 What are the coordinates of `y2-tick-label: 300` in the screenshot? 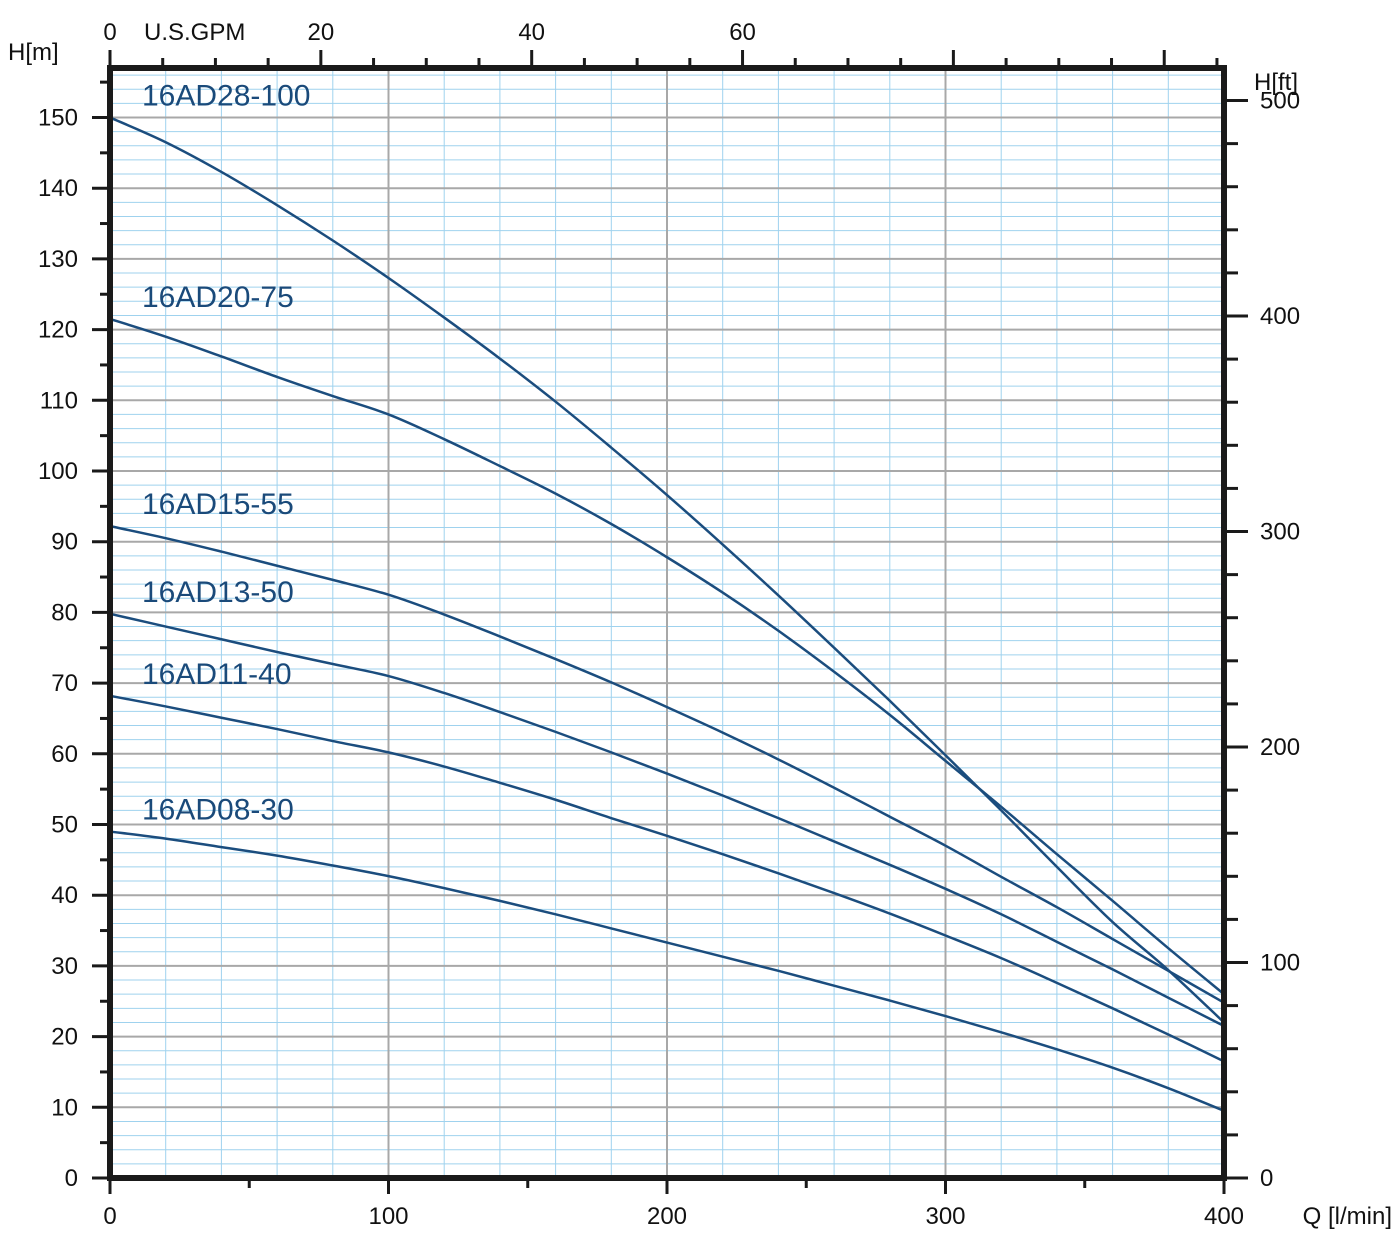 It's located at (1280, 532).